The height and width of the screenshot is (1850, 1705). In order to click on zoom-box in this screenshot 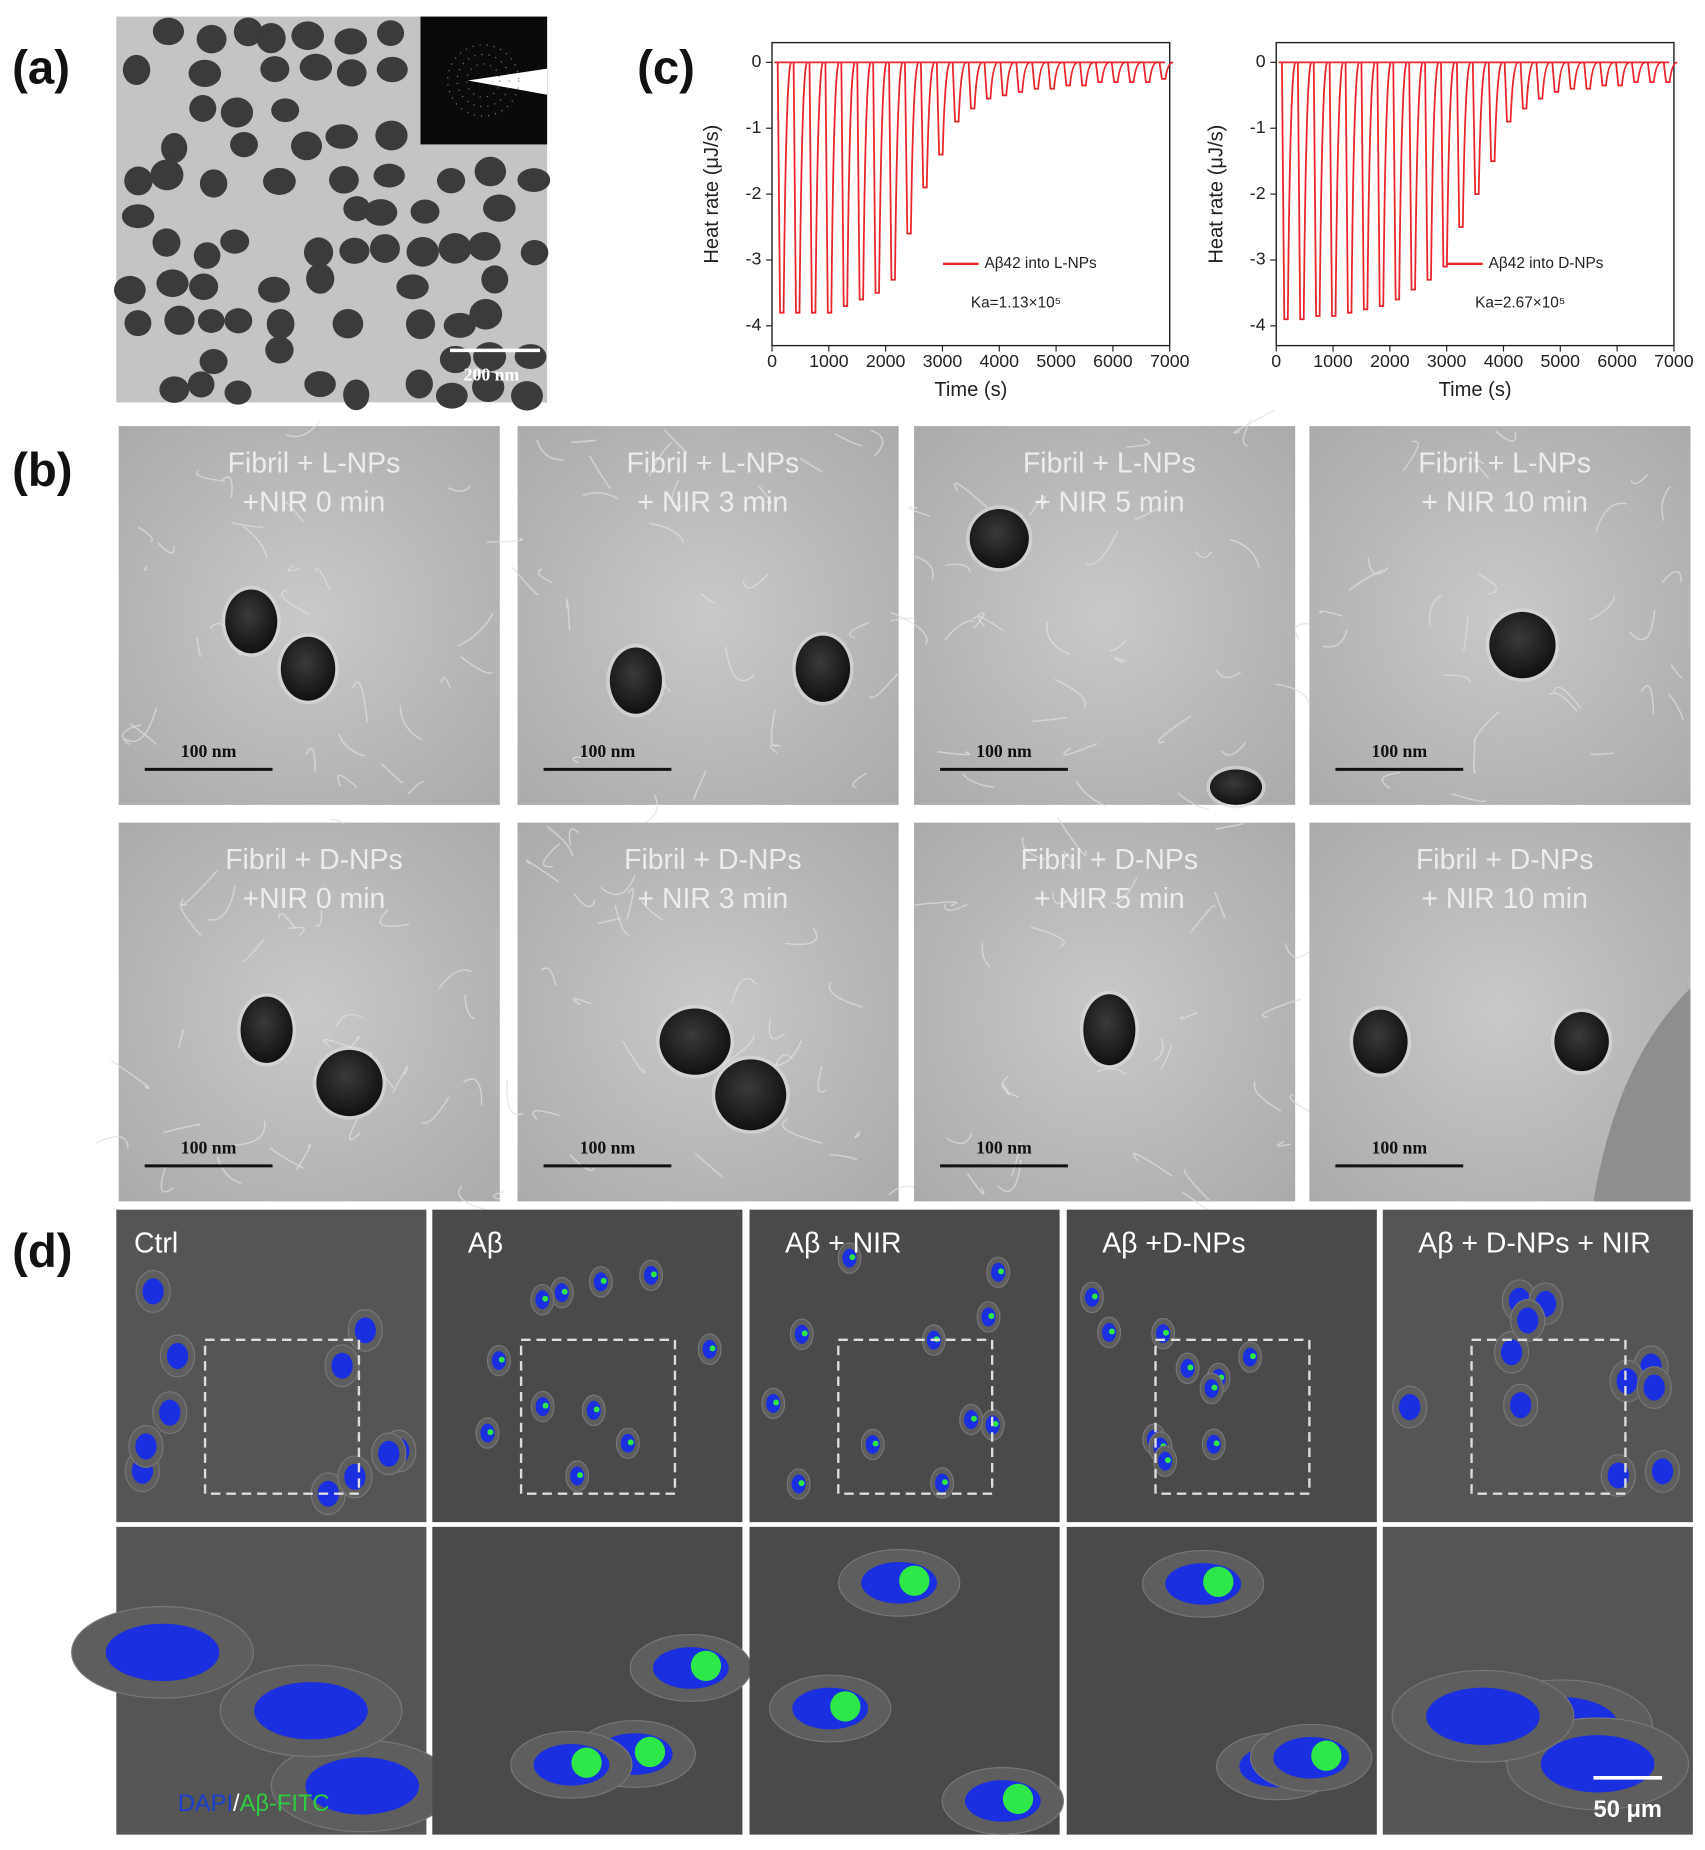, I will do `click(282, 1416)`.